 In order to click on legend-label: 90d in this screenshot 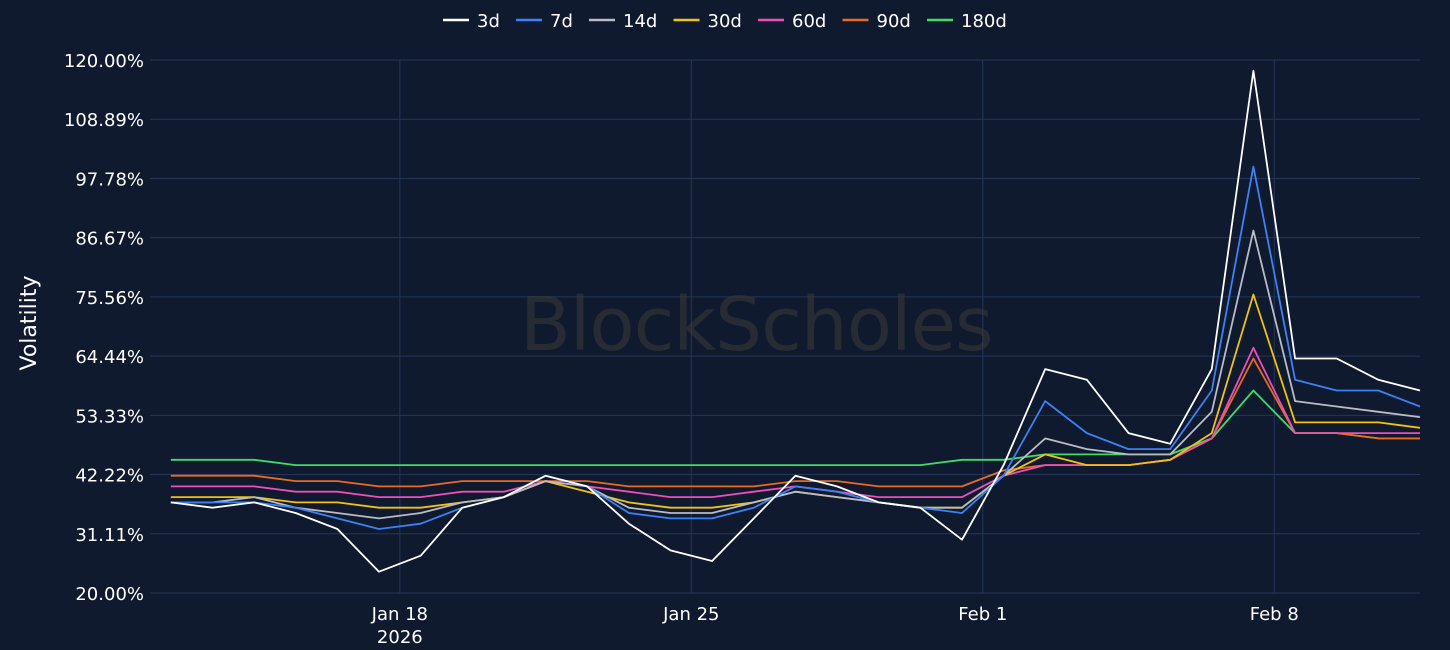, I will do `click(894, 21)`.